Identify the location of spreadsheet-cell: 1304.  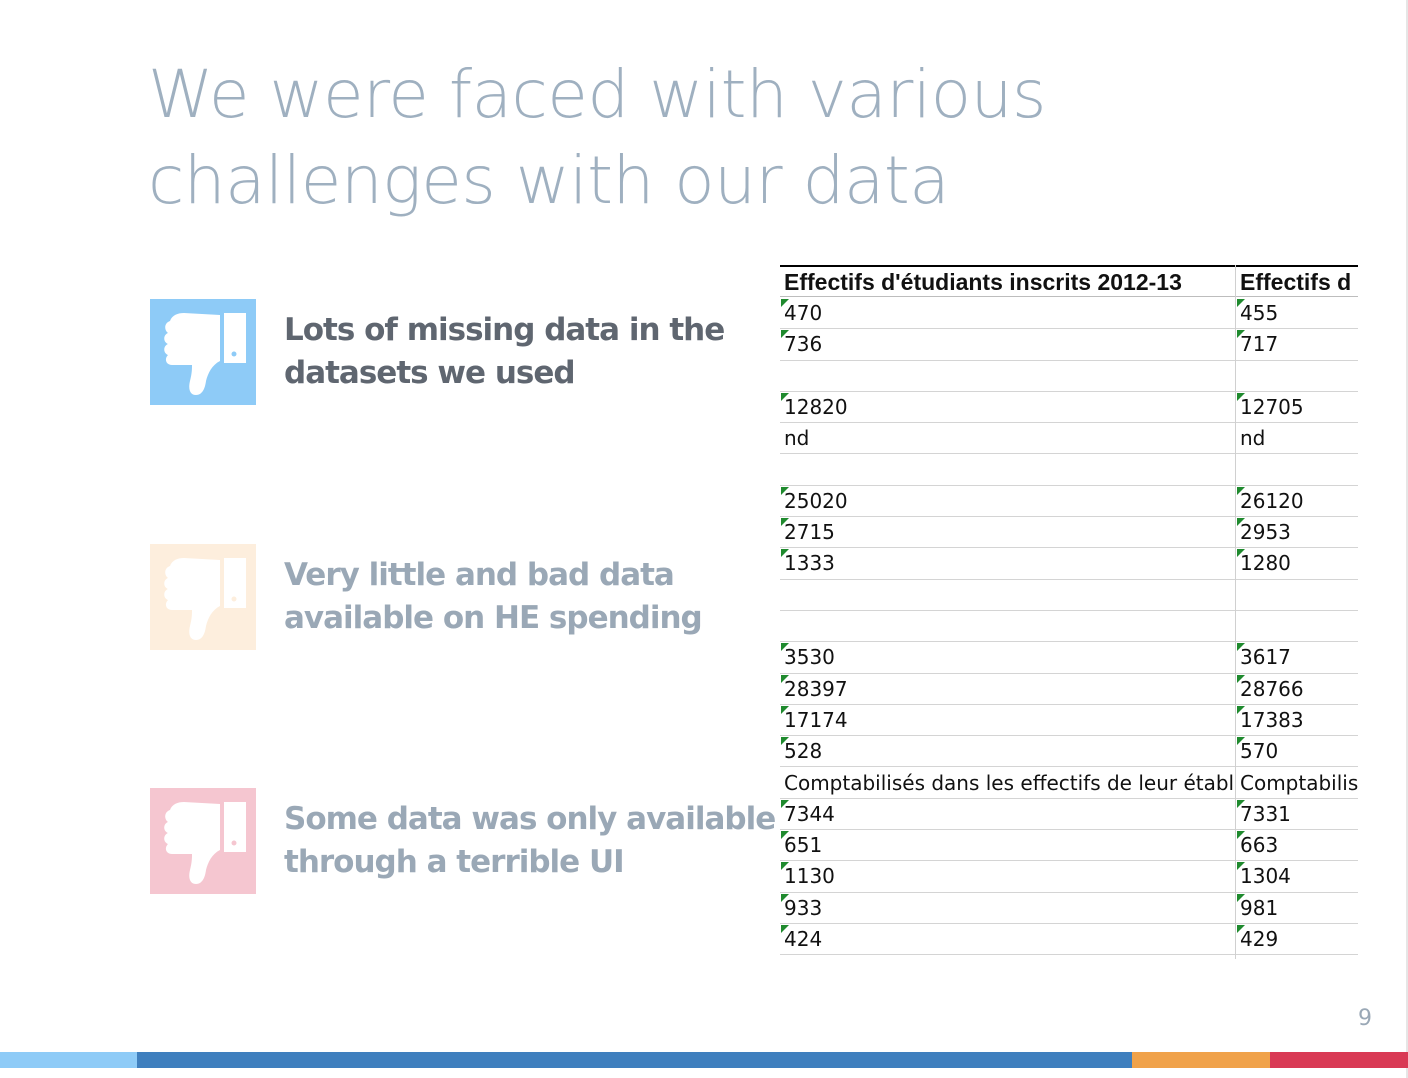
(1265, 876).